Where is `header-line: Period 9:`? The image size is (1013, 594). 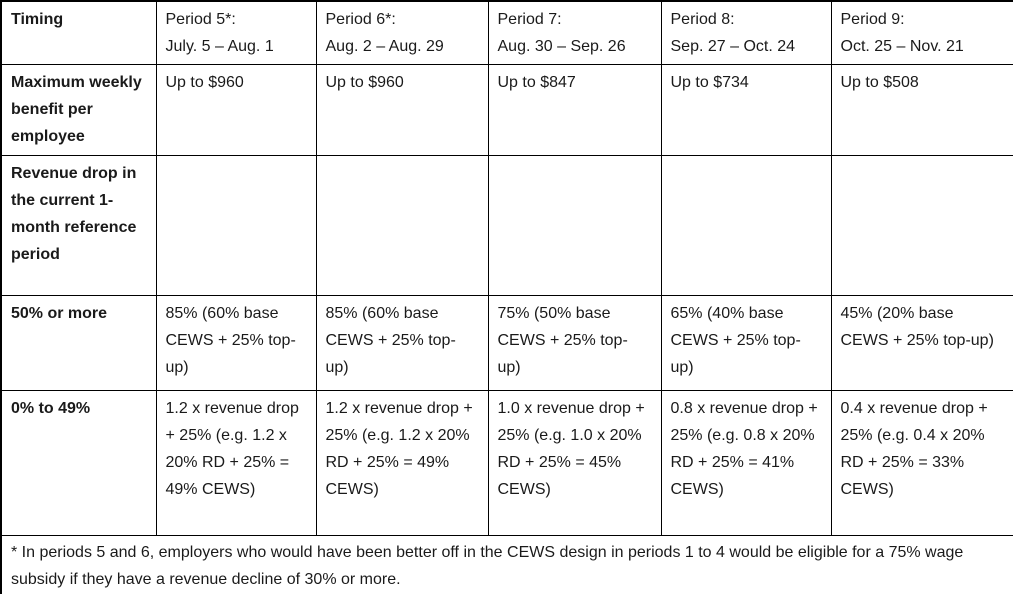
header-line: Period 9: is located at coordinates (872, 19).